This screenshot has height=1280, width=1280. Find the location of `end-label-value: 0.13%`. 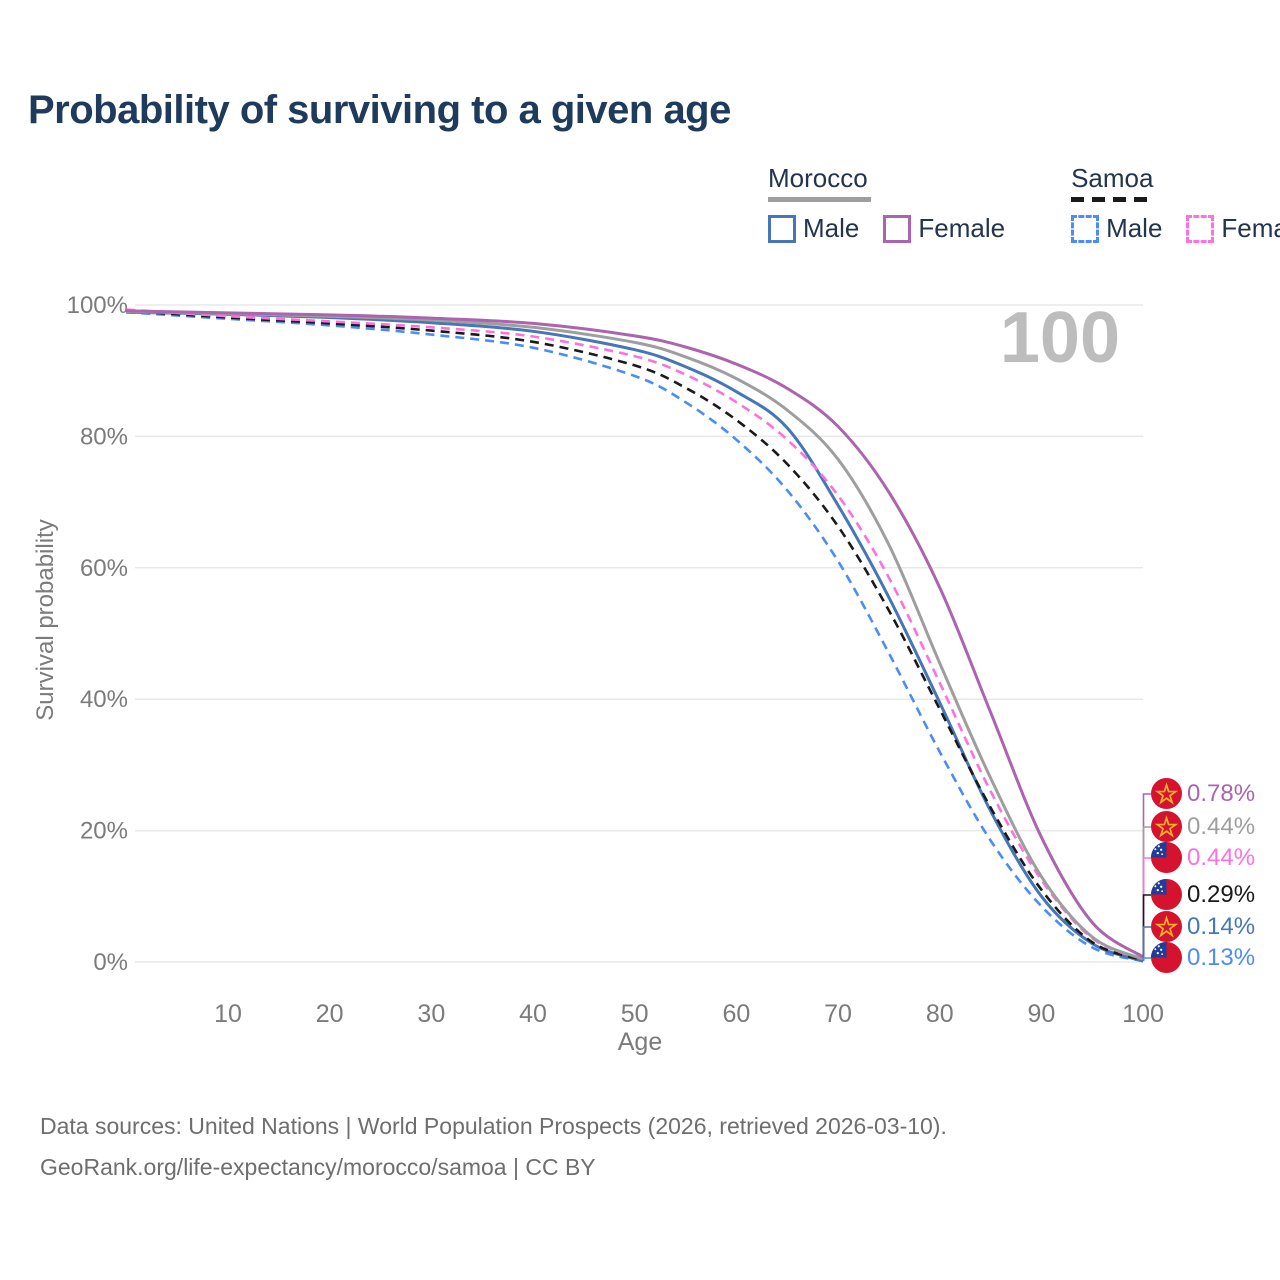

end-label-value: 0.13% is located at coordinates (1221, 957).